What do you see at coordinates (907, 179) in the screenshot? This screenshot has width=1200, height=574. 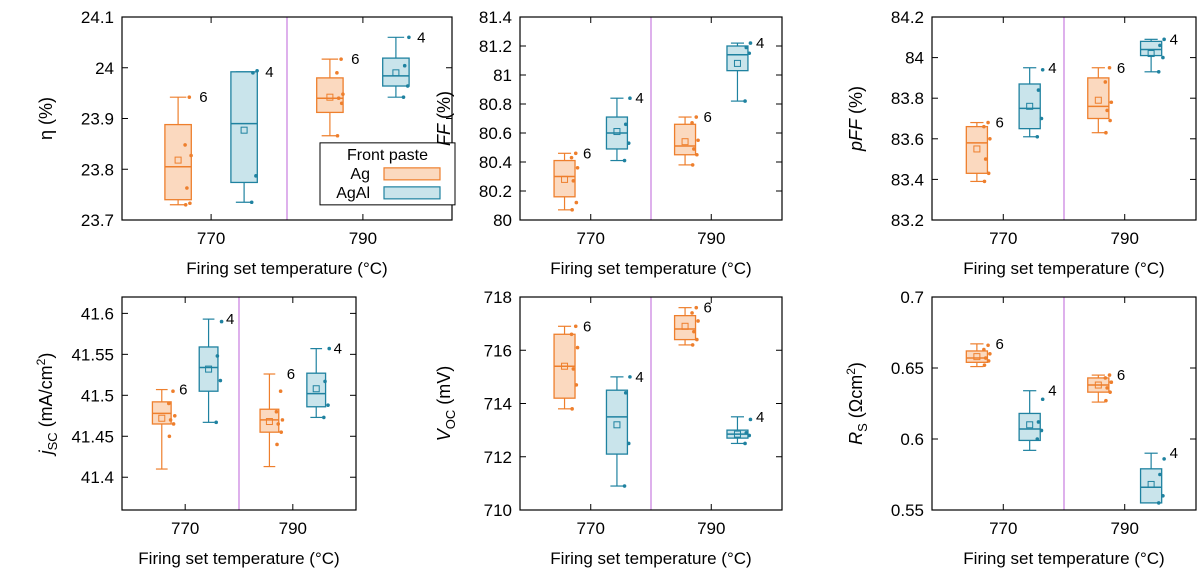 I see `y-tick-label: 83.4` at bounding box center [907, 179].